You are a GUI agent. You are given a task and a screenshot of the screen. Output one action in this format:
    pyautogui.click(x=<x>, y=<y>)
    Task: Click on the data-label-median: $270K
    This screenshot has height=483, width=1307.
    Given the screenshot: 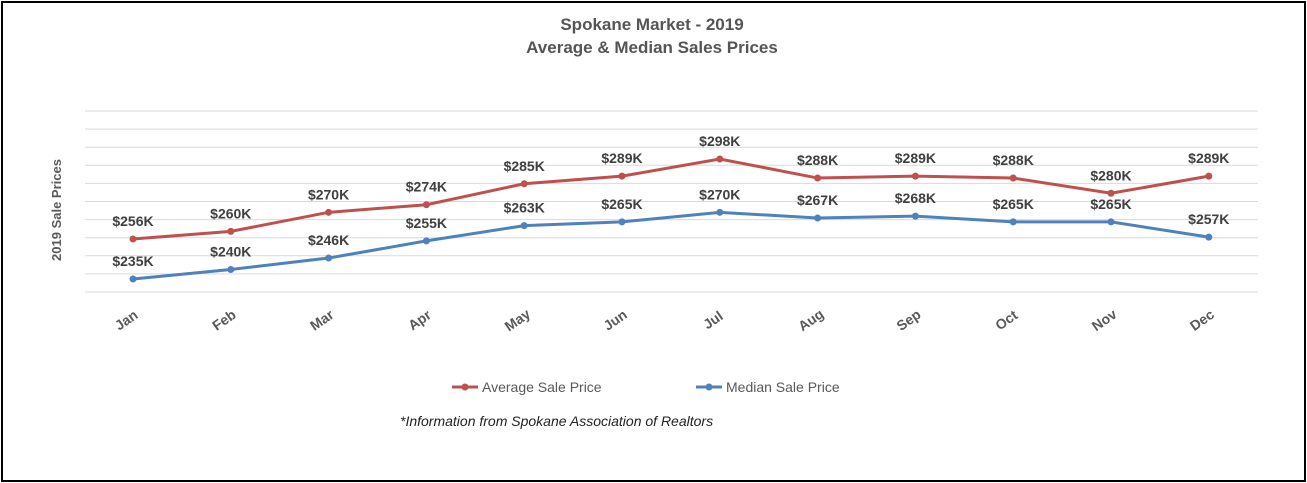 What is the action you would take?
    pyautogui.click(x=719, y=194)
    